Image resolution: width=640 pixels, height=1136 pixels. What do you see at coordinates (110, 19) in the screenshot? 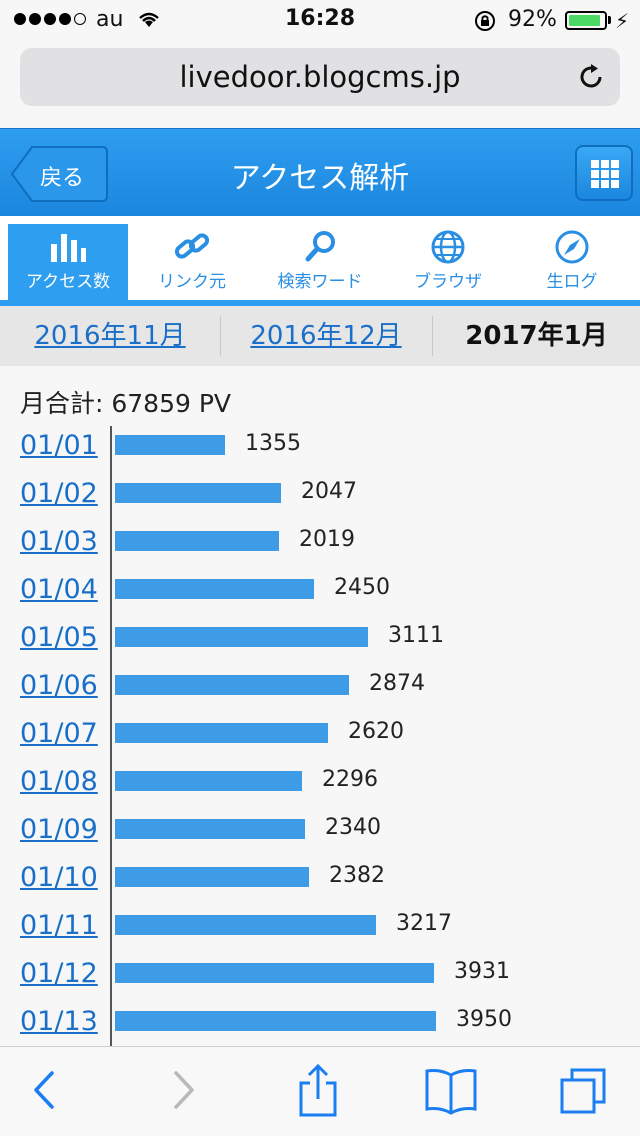
I see `carrier-label: au` at bounding box center [110, 19].